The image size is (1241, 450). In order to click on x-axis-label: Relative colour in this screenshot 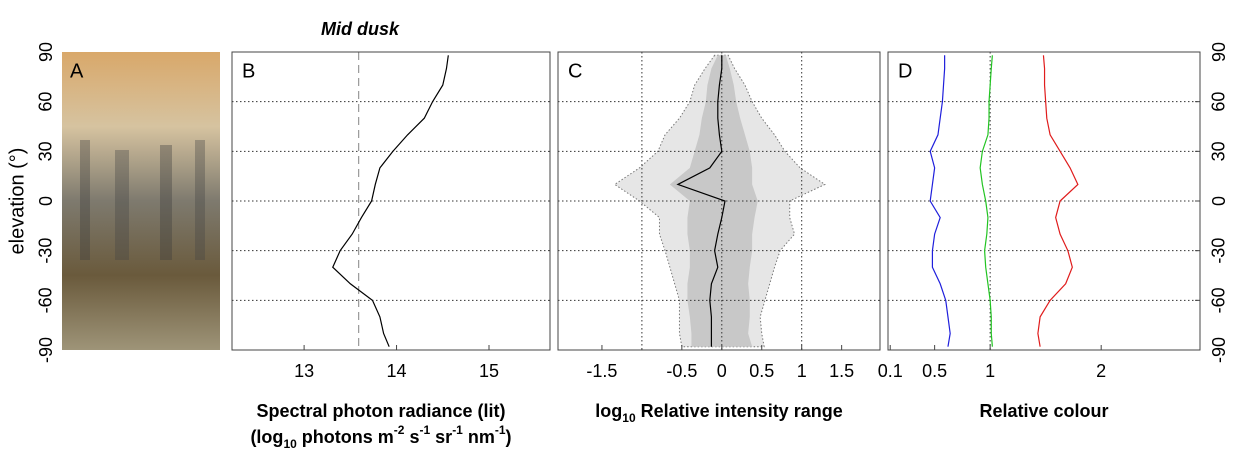, I will do `click(1043, 411)`.